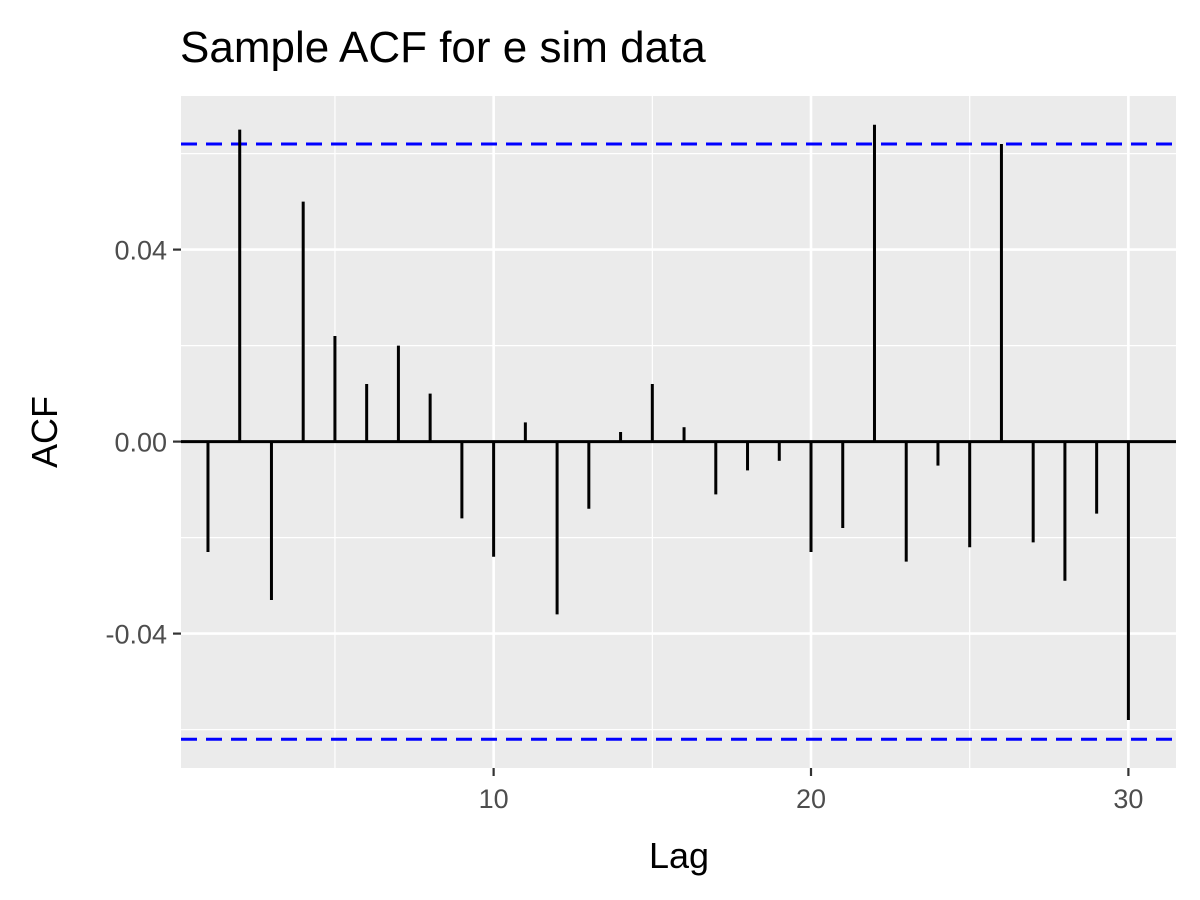 The width and height of the screenshot is (1200, 900). Describe the element at coordinates (136, 635) in the screenshot. I see `y-tick-label: -0.04` at that location.